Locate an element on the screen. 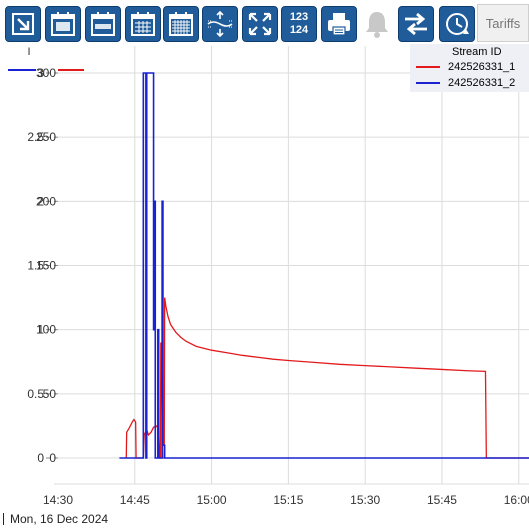 The width and height of the screenshot is (529, 528). week-view-button is located at coordinates (103, 24).